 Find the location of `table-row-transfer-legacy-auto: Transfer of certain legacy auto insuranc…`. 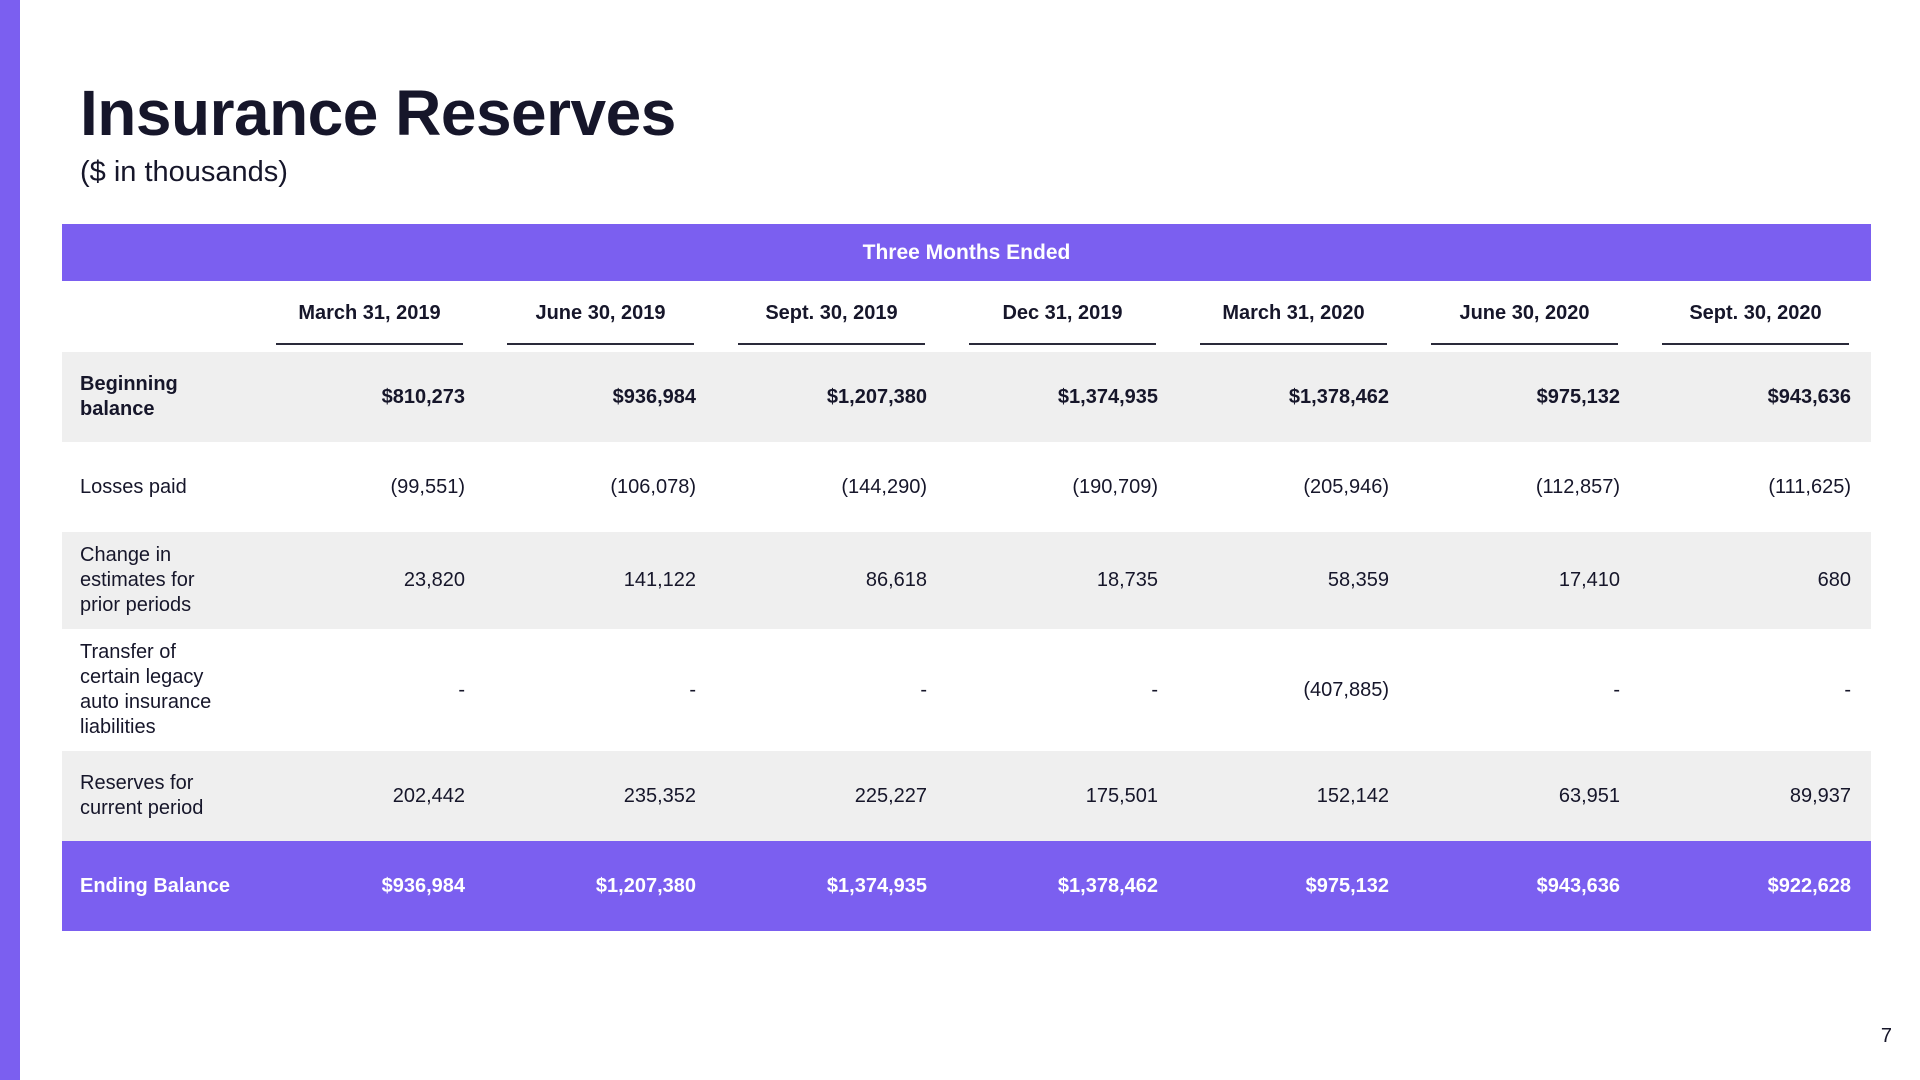

table-row-transfer-legacy-auto: Transfer of certain legacy auto insuranc… is located at coordinates (966, 690).